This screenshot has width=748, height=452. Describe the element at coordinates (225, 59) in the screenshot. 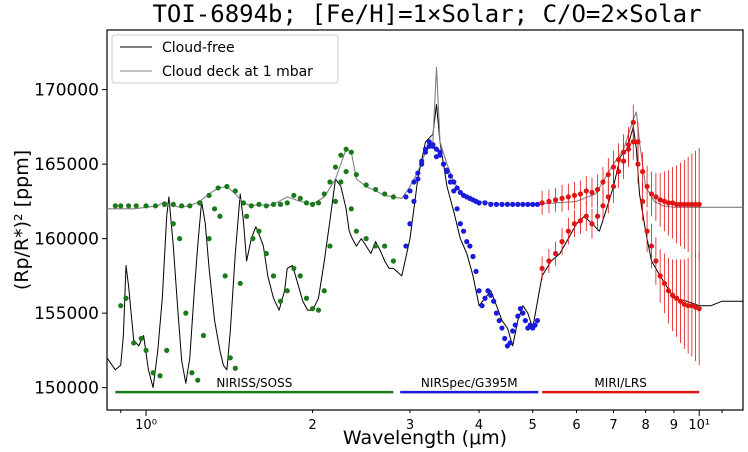

I see `legend-box` at that location.